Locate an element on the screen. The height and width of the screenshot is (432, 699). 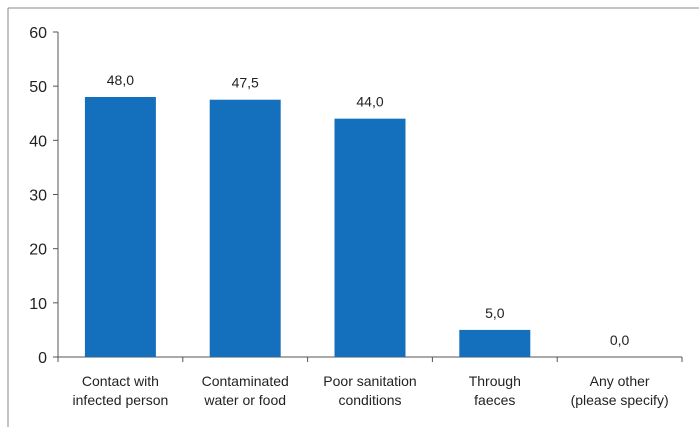
category-label: Any other is located at coordinates (620, 381).